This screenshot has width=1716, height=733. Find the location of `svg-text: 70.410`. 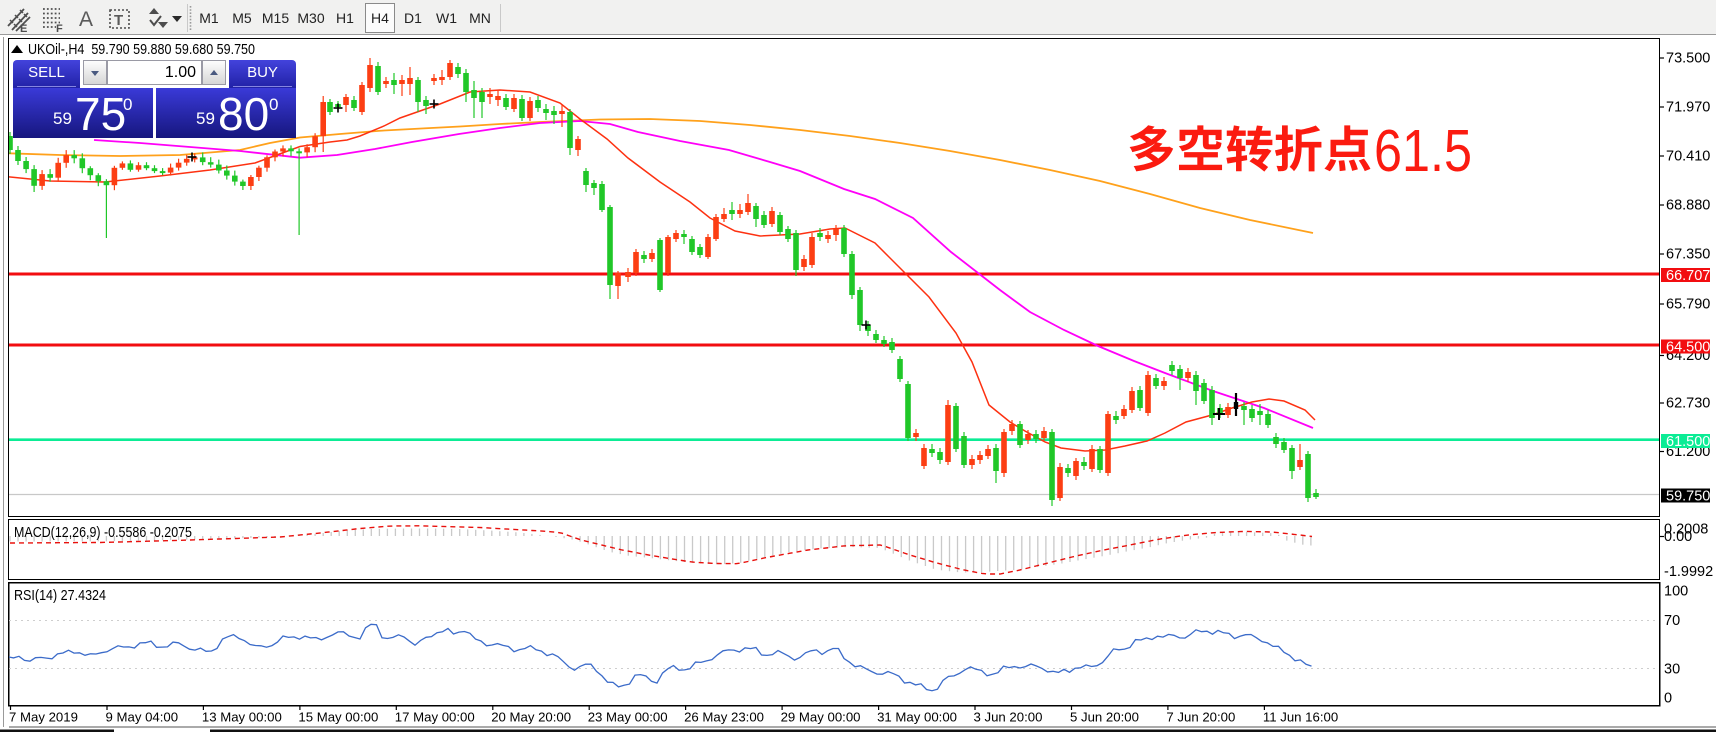

svg-text: 70.410 is located at coordinates (1688, 157).